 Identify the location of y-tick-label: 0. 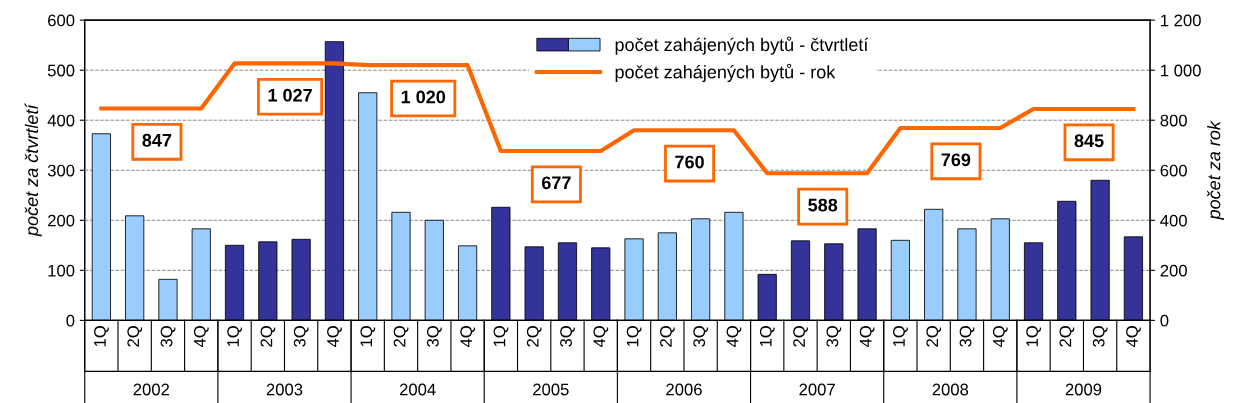
(70, 320).